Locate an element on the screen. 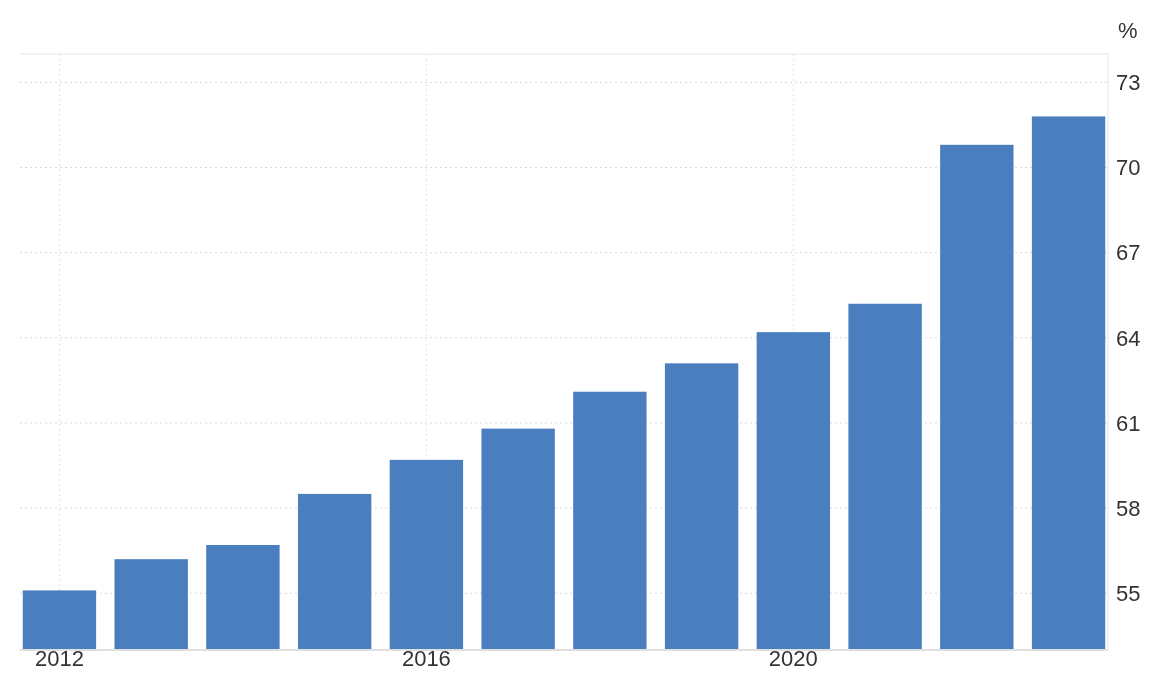 Image resolution: width=1174 pixels, height=677 pixels. y-tick-label: 64 is located at coordinates (1128, 338).